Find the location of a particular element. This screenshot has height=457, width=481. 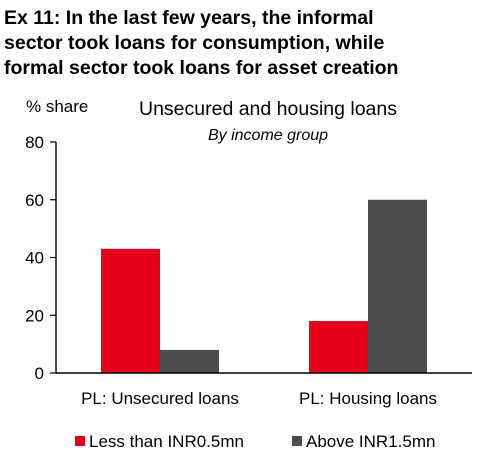

y-tick-label: 60 is located at coordinates (34, 200).